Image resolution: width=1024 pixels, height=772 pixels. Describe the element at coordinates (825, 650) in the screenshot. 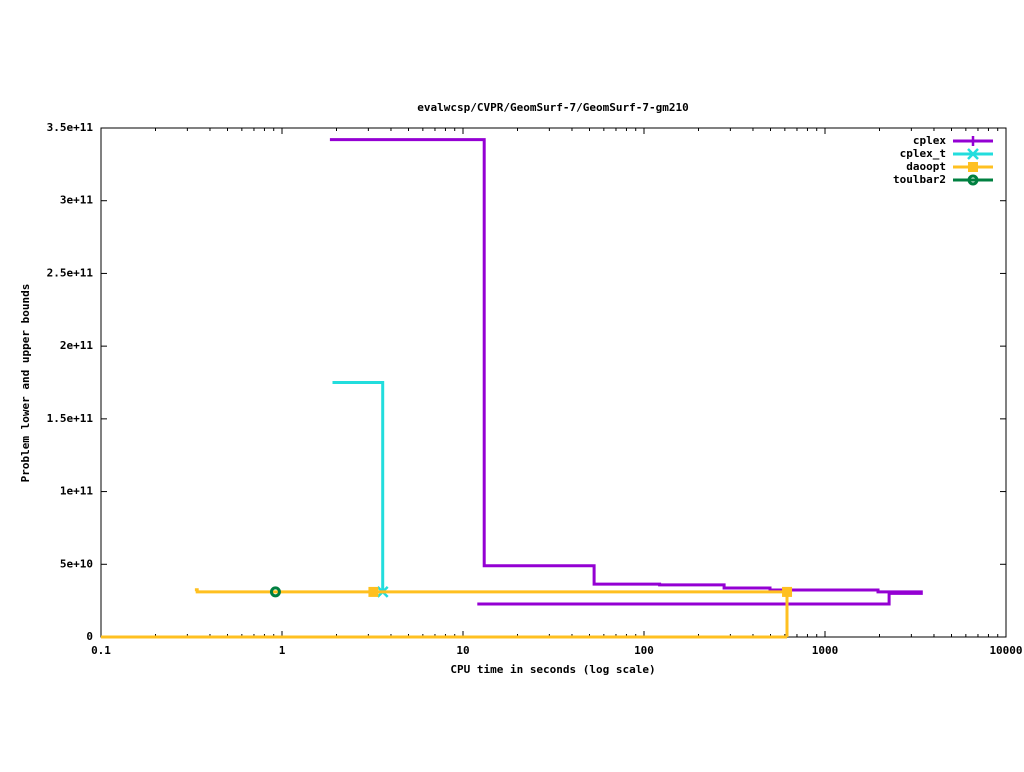

I see `x-tick-label: 1000` at that location.